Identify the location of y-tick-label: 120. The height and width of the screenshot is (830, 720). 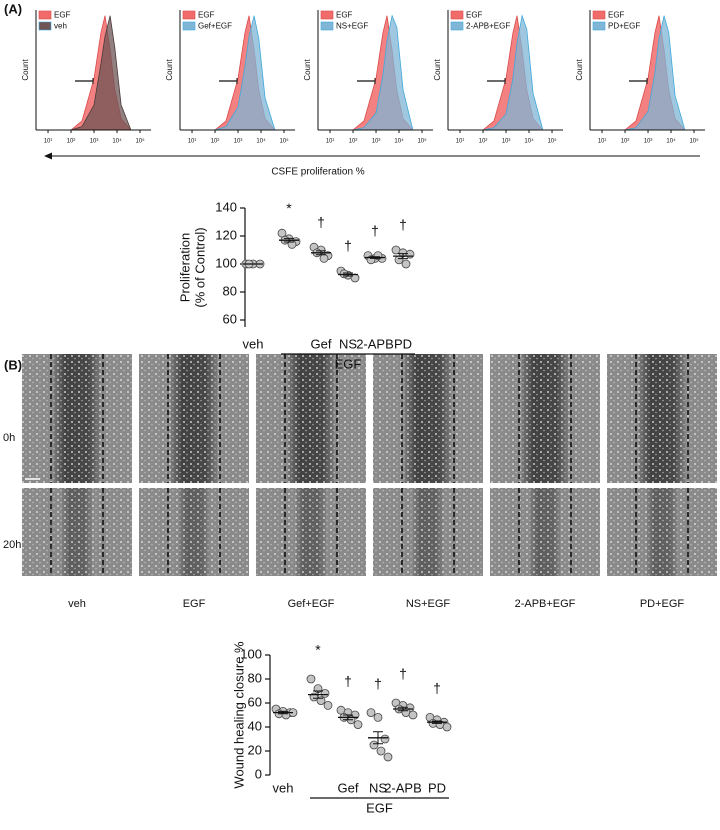
(226, 234).